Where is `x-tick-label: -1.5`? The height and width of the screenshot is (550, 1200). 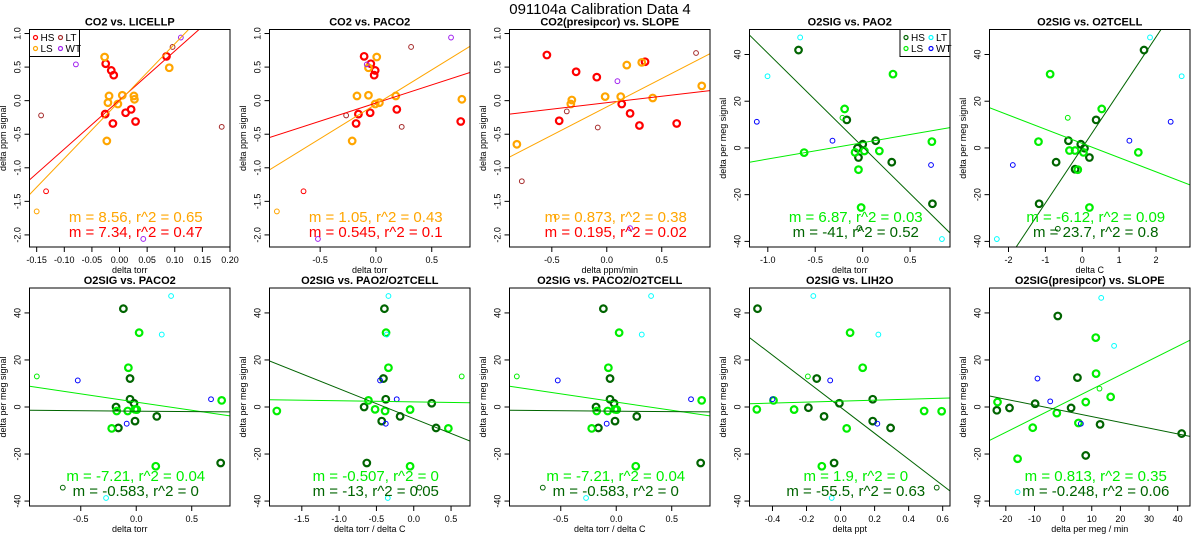 x-tick-label: -1.5 is located at coordinates (302, 519).